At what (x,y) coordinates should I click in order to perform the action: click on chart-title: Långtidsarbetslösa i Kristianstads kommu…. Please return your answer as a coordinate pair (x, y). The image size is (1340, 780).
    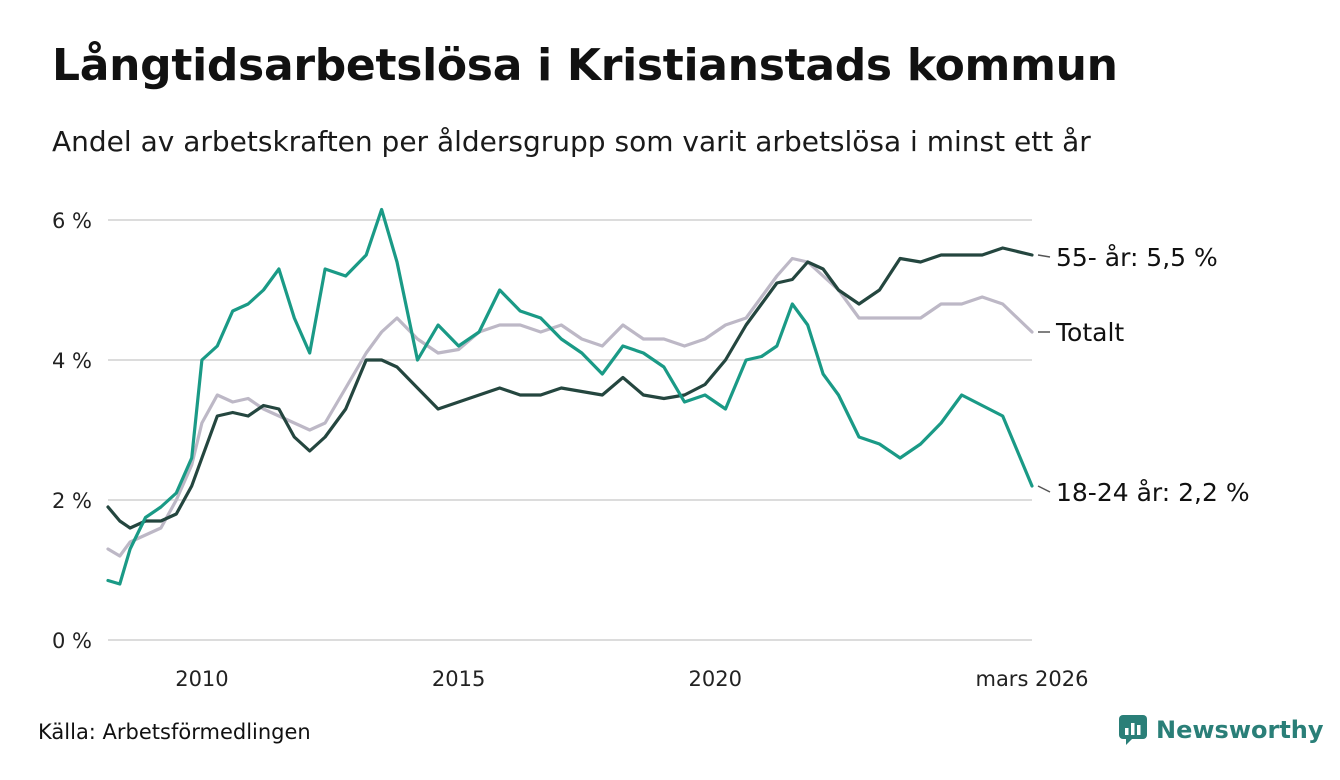
    Looking at the image, I should click on (585, 65).